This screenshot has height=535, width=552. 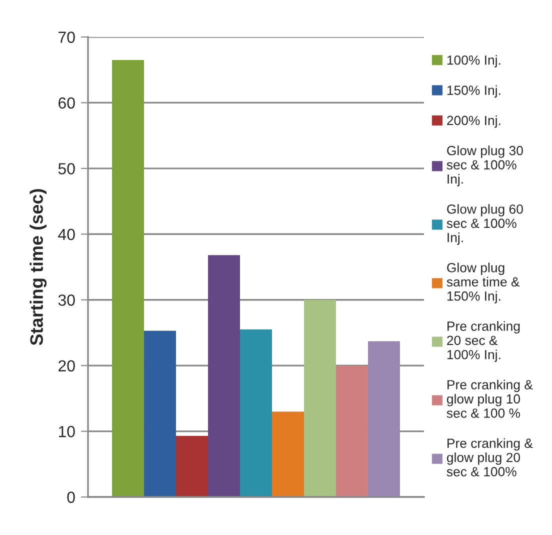 I want to click on legend-label: 150% Inj., so click(x=473, y=91).